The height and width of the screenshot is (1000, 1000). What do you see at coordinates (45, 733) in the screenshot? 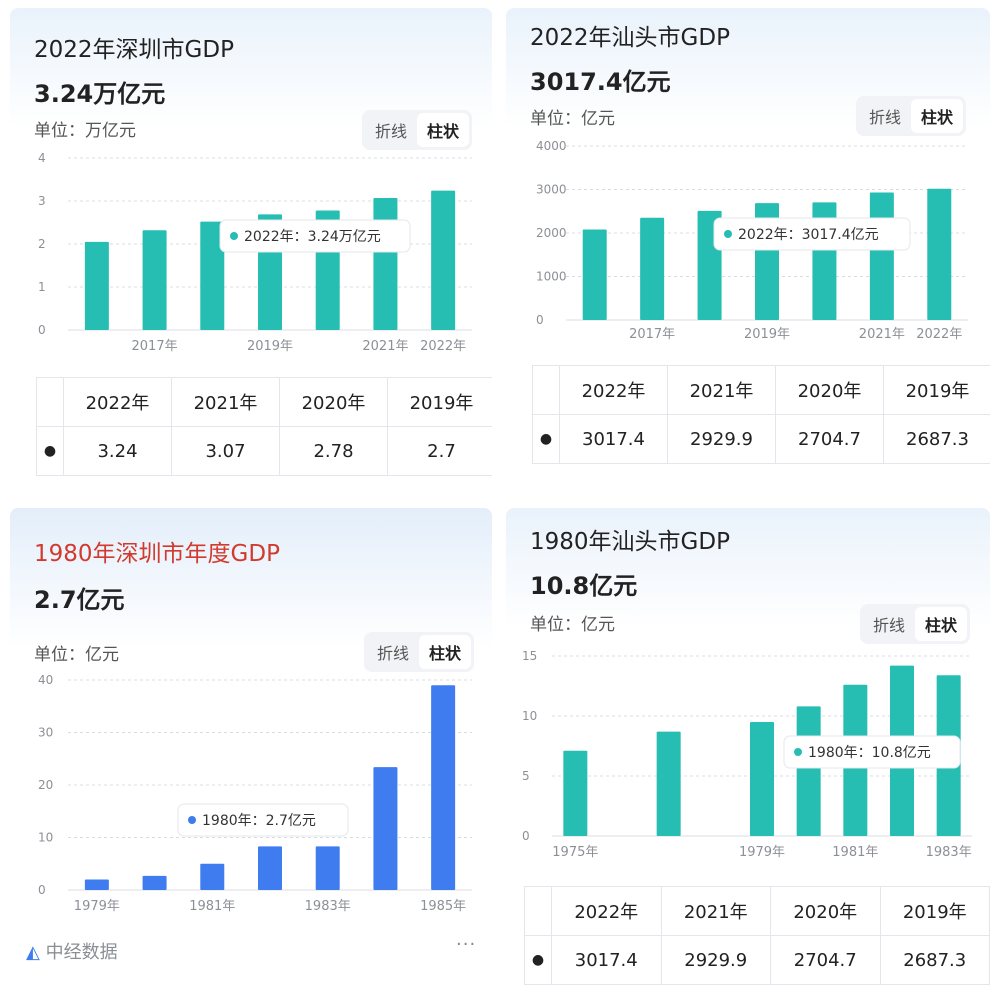
I see `y-tick-label: 30` at bounding box center [45, 733].